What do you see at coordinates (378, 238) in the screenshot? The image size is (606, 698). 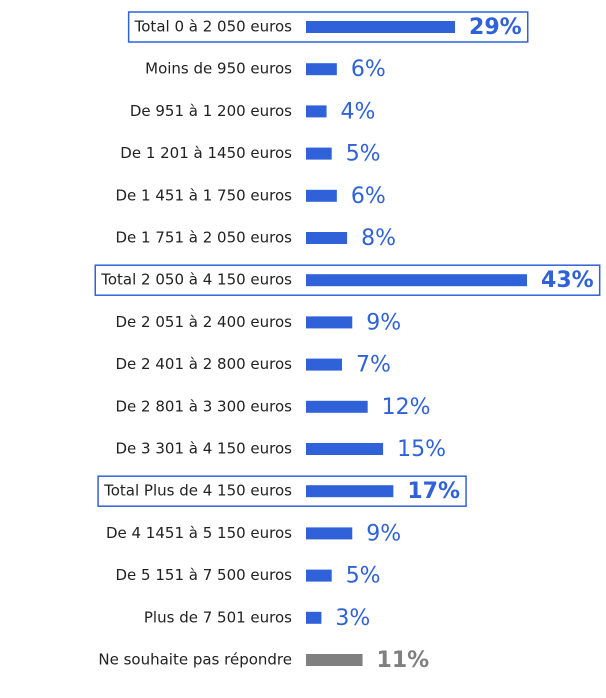 I see `value-label: 8%` at bounding box center [378, 238].